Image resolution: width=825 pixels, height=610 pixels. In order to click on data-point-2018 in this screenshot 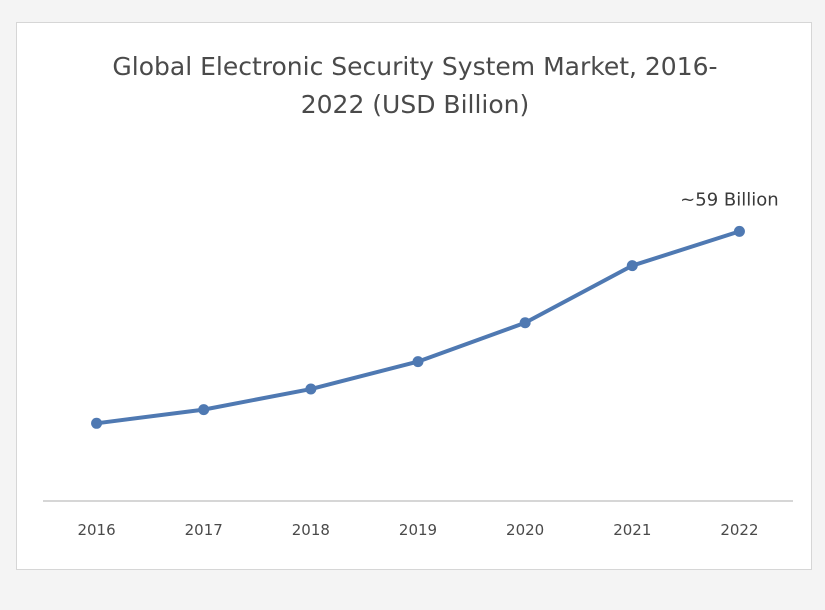, I will do `click(311, 389)`.